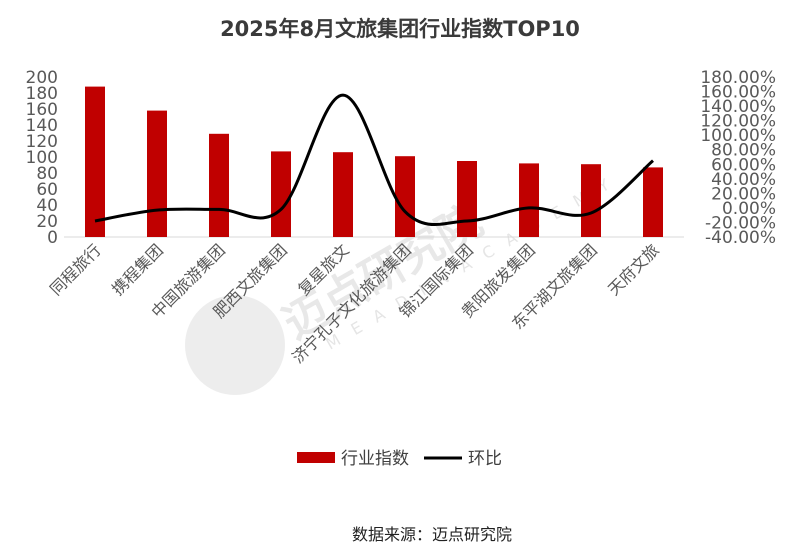 The image size is (800, 557). I want to click on left-tick-label: 60, so click(47, 190).